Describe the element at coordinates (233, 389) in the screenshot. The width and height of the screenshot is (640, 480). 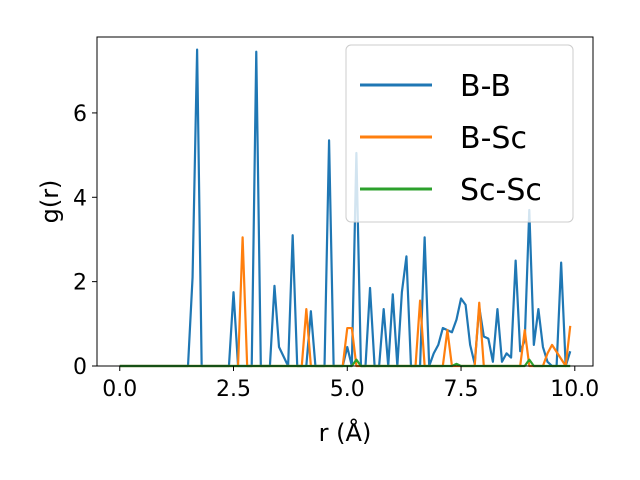
I see `x-tick-label: 2.5` at that location.